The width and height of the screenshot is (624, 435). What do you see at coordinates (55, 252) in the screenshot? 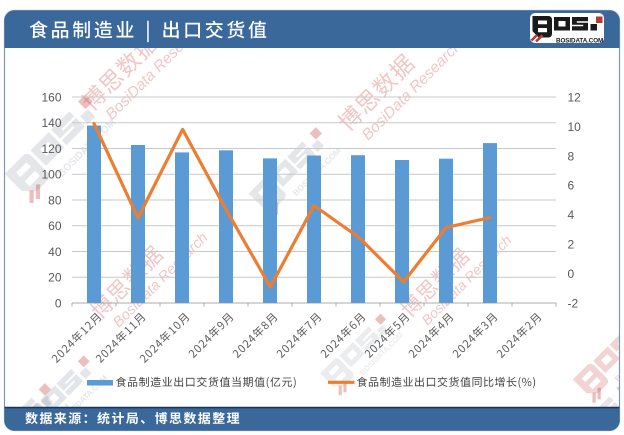
I see `svg-text: 40` at bounding box center [55, 252].